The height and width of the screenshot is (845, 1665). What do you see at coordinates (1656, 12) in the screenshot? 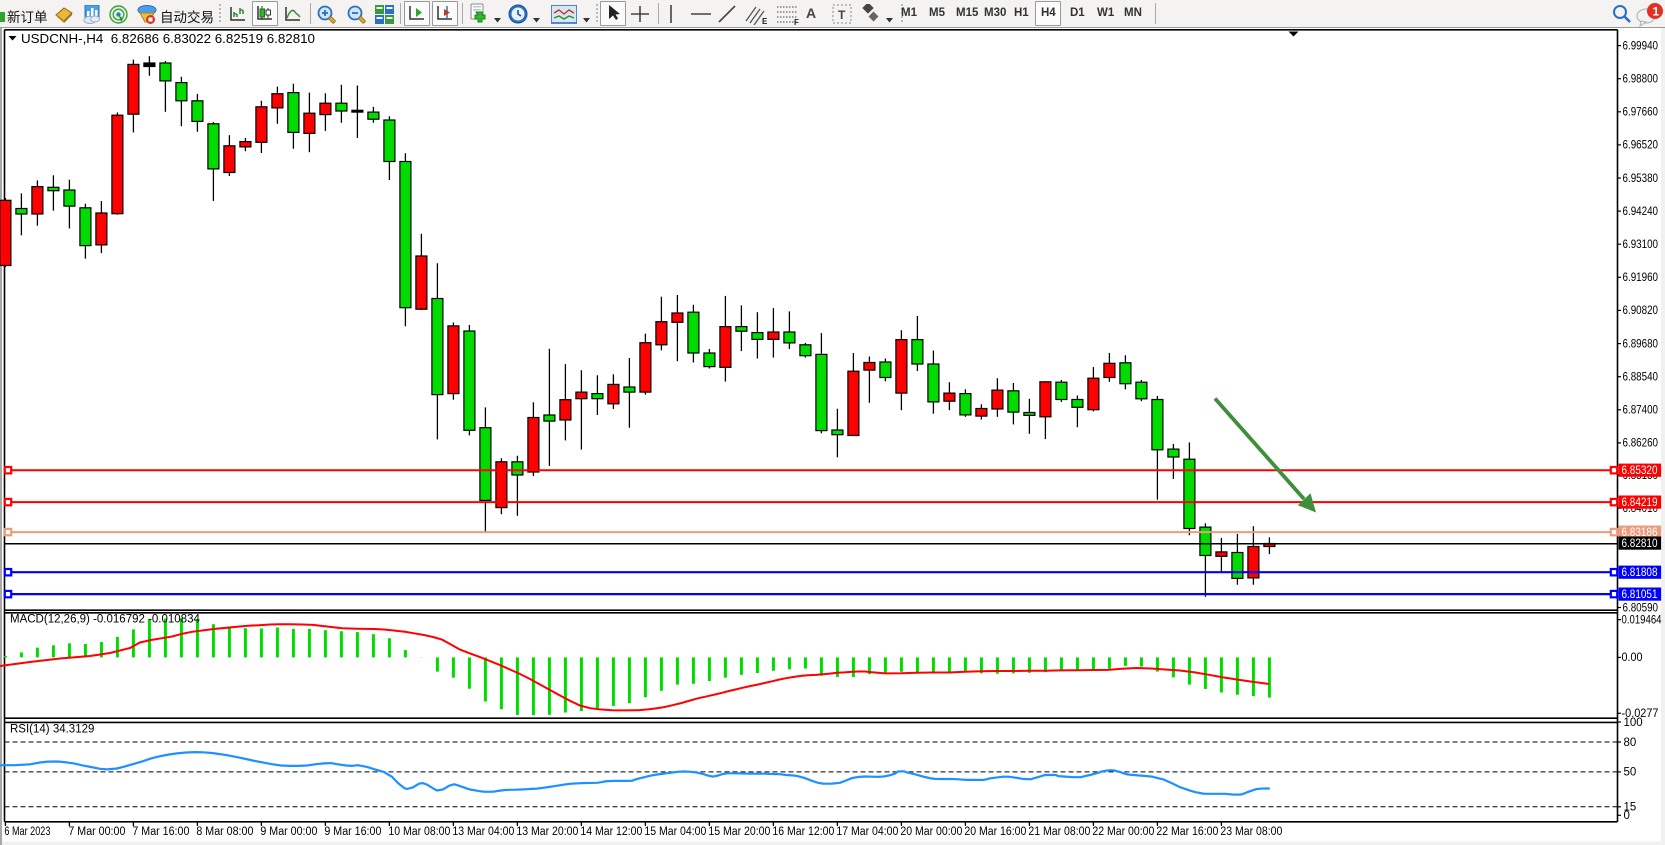
I see `svg-text: 1` at bounding box center [1656, 12].